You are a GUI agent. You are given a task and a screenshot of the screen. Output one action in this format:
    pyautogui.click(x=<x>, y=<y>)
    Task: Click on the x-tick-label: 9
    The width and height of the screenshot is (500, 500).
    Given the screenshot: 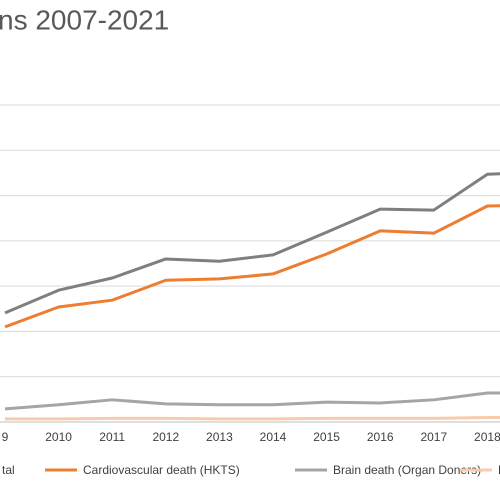 What is the action you would take?
    pyautogui.click(x=5, y=437)
    